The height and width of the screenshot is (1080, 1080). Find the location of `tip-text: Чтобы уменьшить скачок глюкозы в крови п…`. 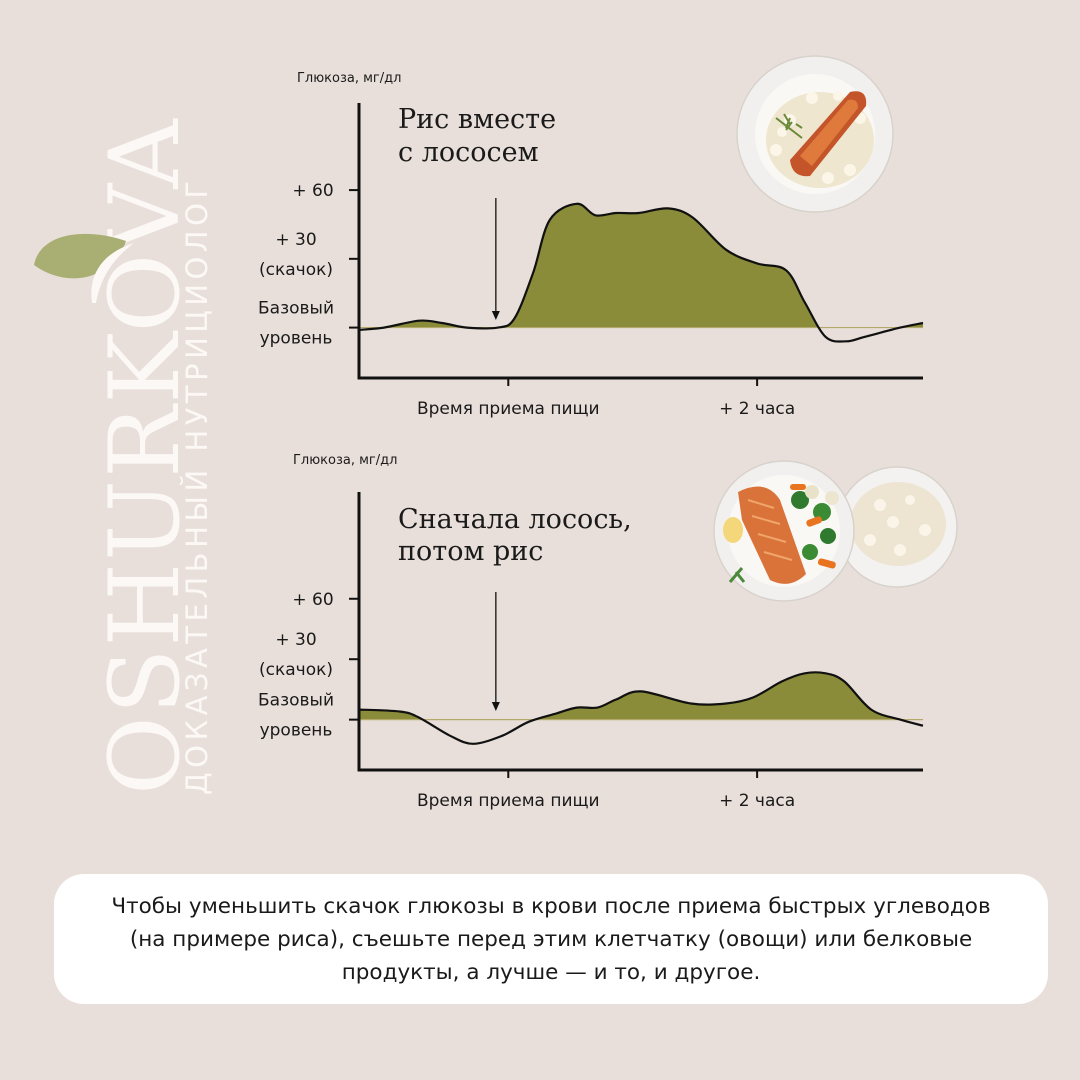

tip-text: Чтобы уменьшить скачок глюкозы в крови п… is located at coordinates (551, 939).